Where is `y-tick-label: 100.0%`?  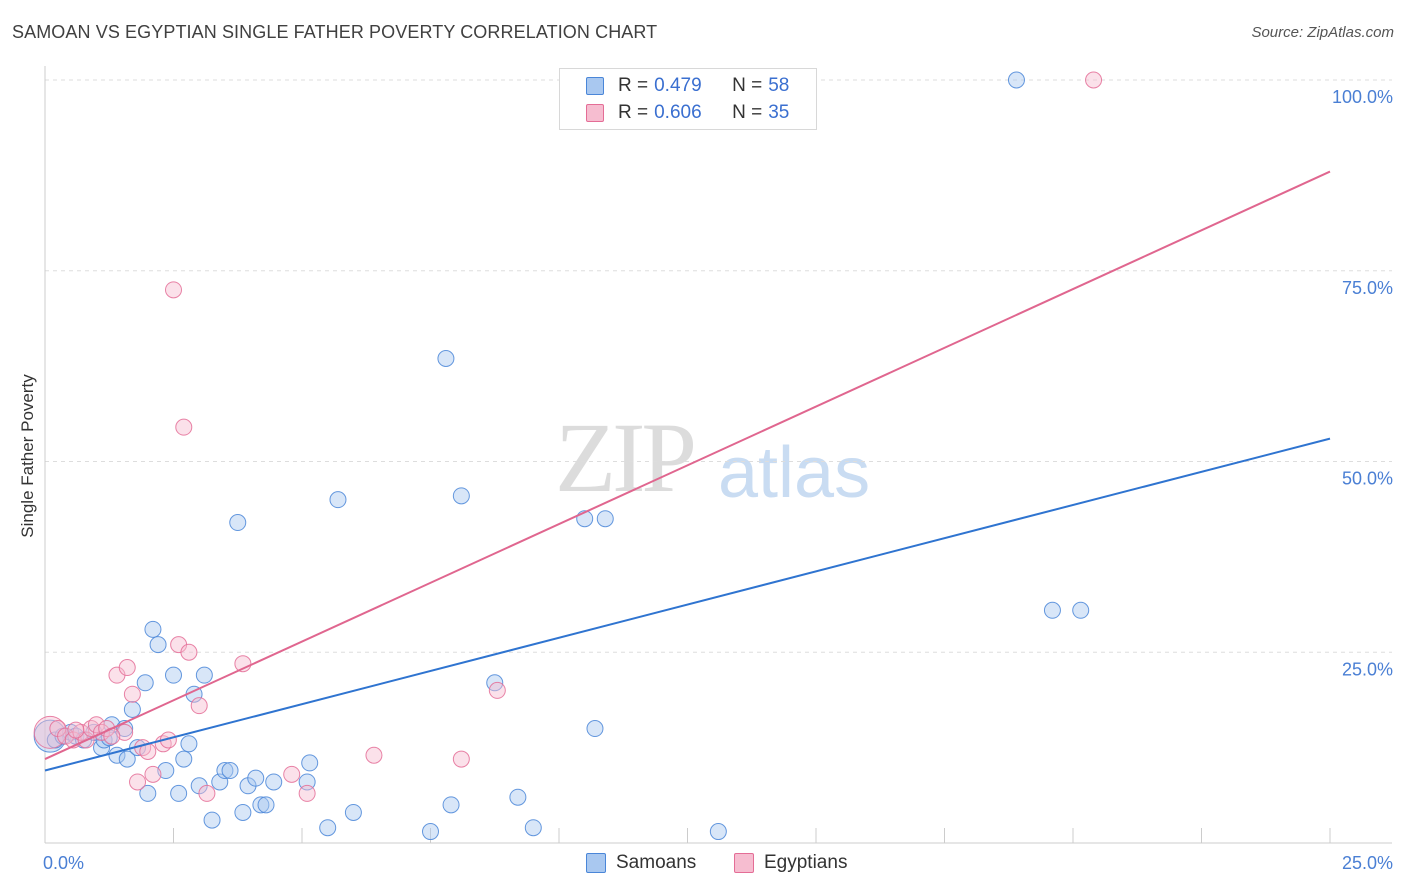
y-tick-label: 100.0% is located at coordinates (1362, 97).